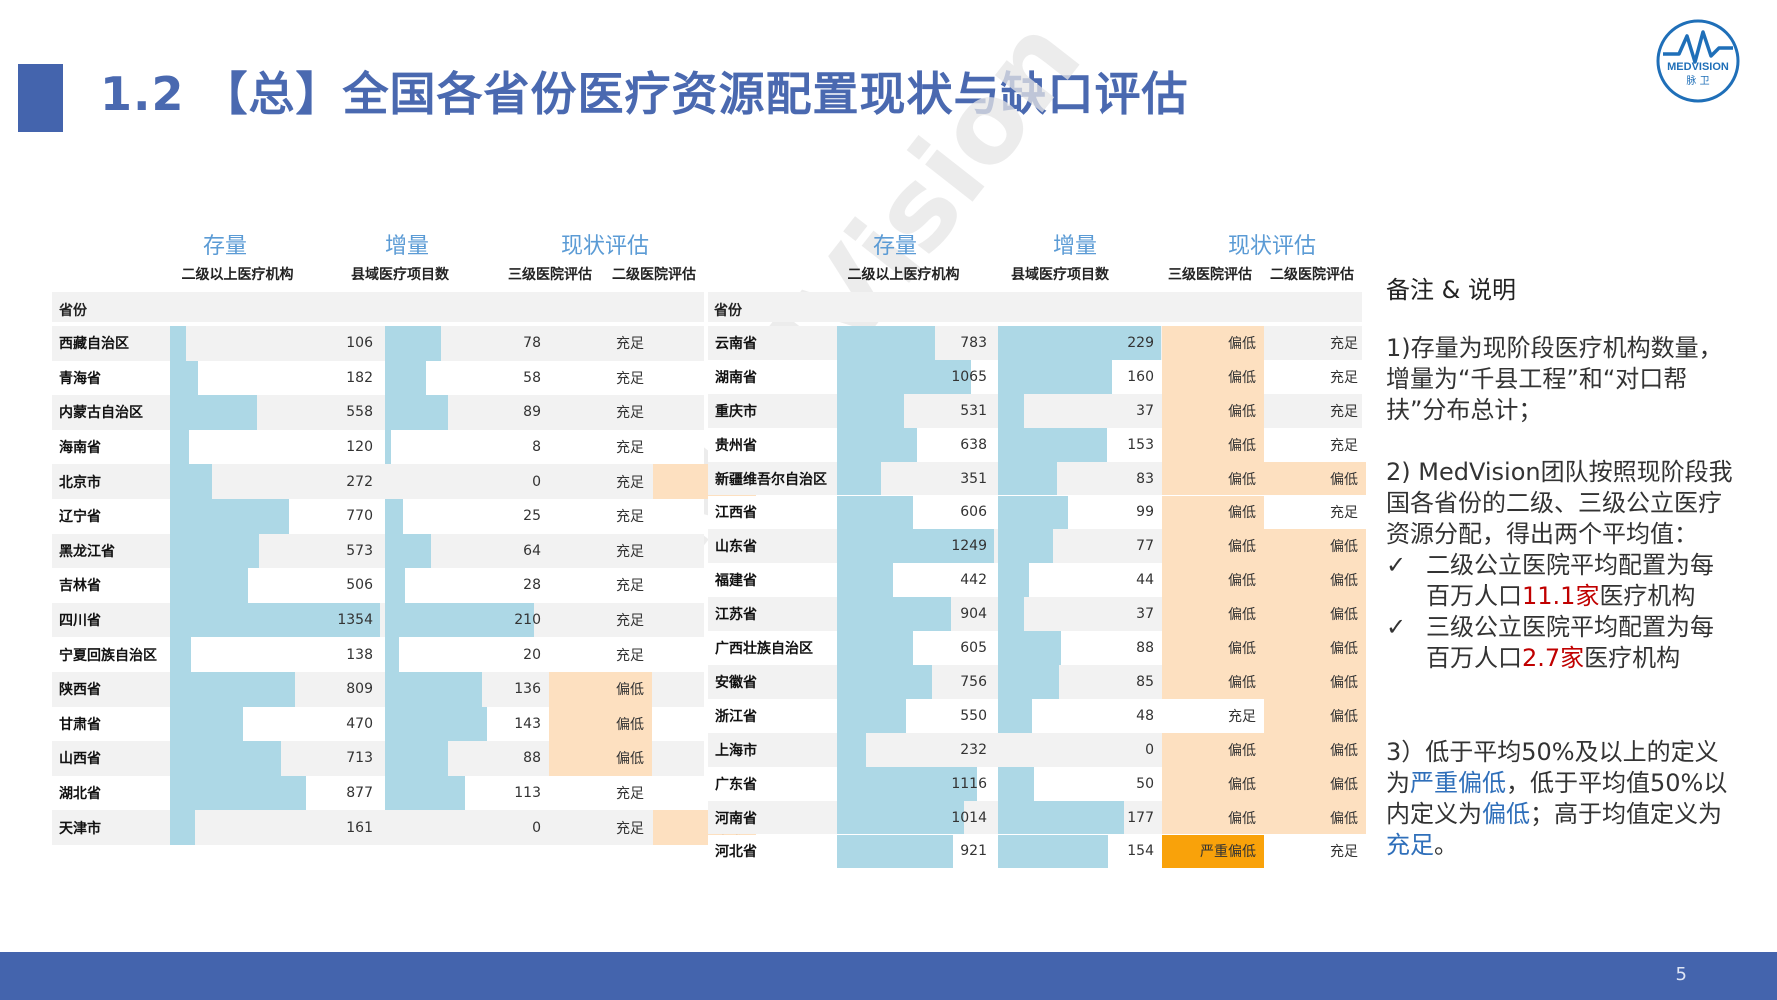 The height and width of the screenshot is (1000, 1777). I want to click on stock-value: 1116, so click(969, 783).